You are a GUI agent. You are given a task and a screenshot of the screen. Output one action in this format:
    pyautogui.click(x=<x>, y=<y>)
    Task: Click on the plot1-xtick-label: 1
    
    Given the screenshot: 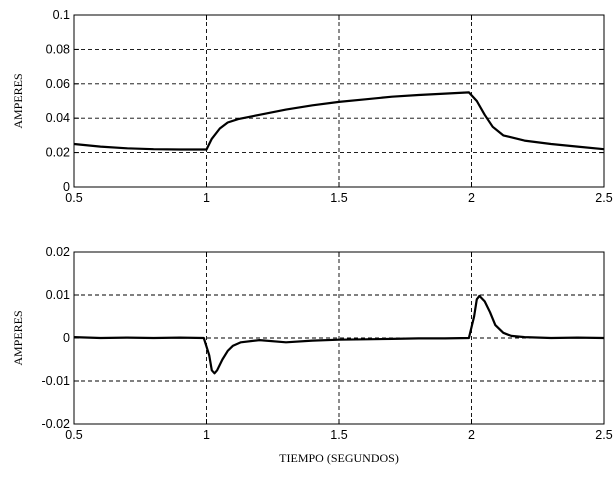 What is the action you would take?
    pyautogui.click(x=206, y=198)
    